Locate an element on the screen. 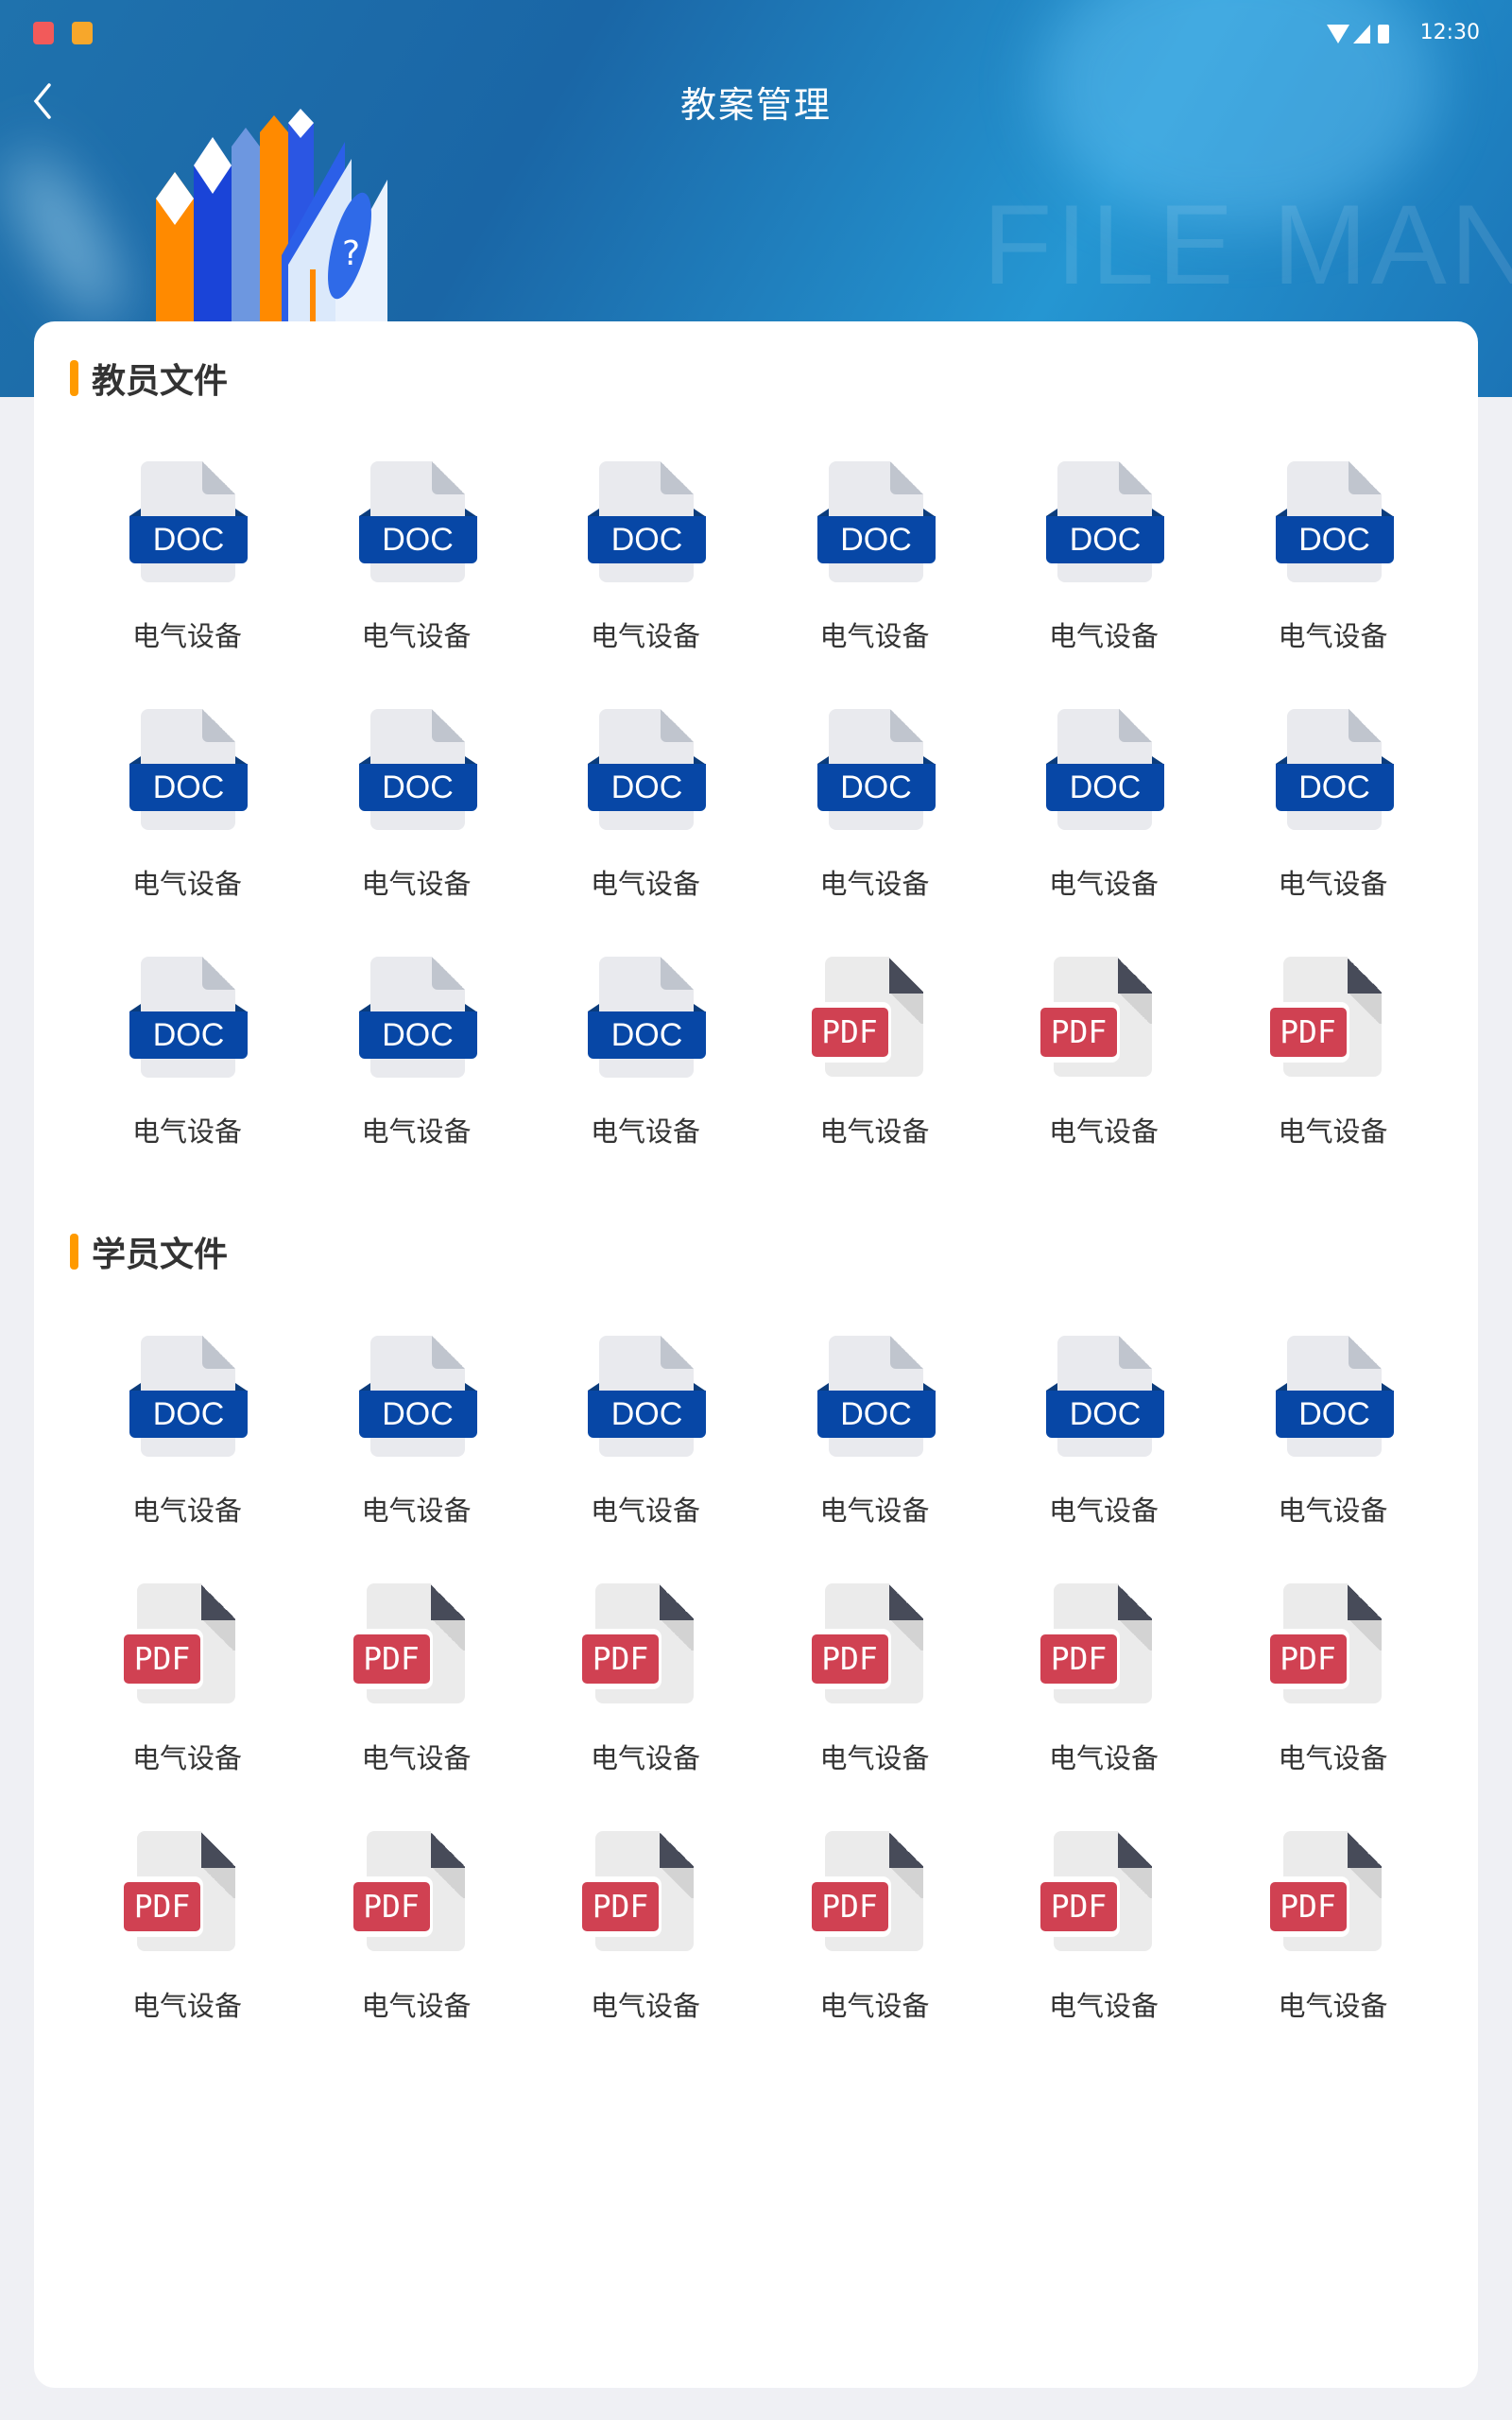 This screenshot has width=1512, height=2420. section-title-text: 学员文件 is located at coordinates (160, 1255).